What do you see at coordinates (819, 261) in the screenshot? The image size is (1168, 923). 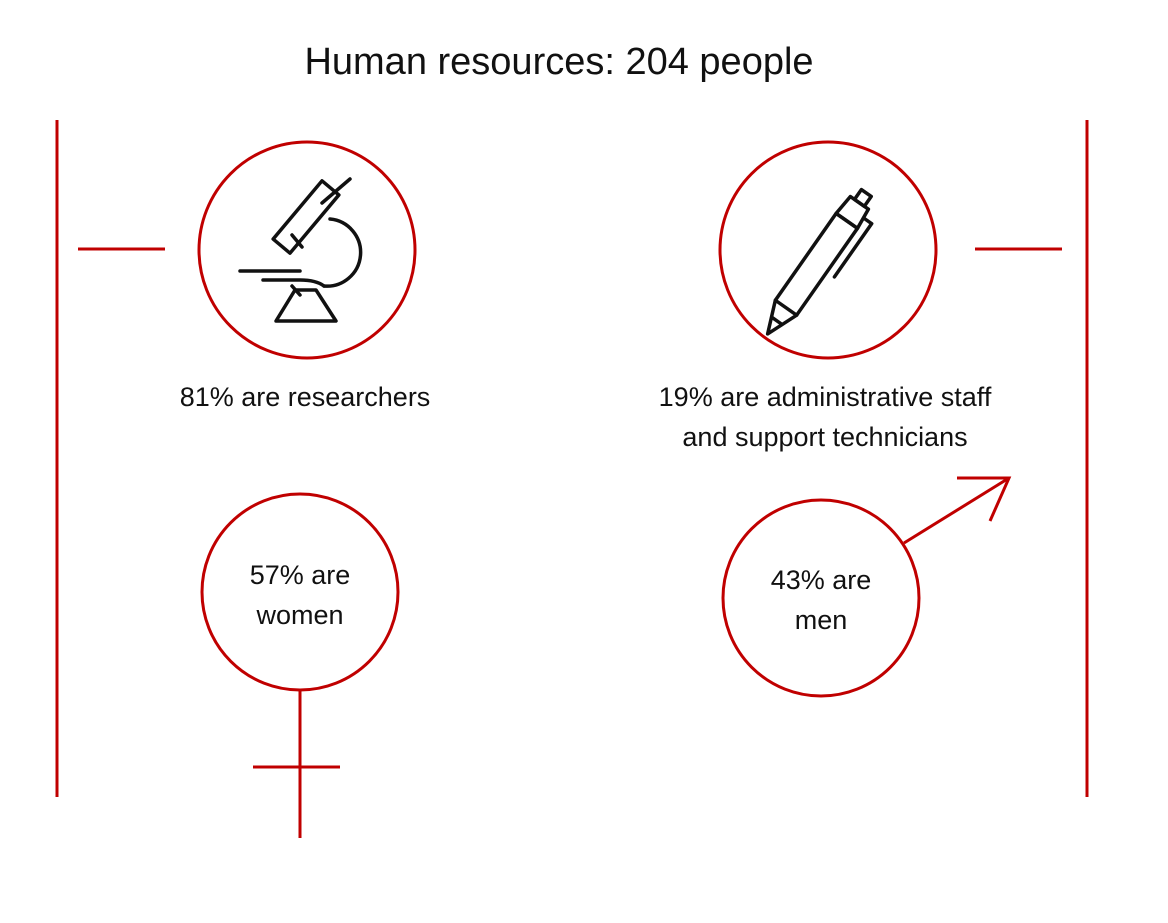 I see `pen-icon` at bounding box center [819, 261].